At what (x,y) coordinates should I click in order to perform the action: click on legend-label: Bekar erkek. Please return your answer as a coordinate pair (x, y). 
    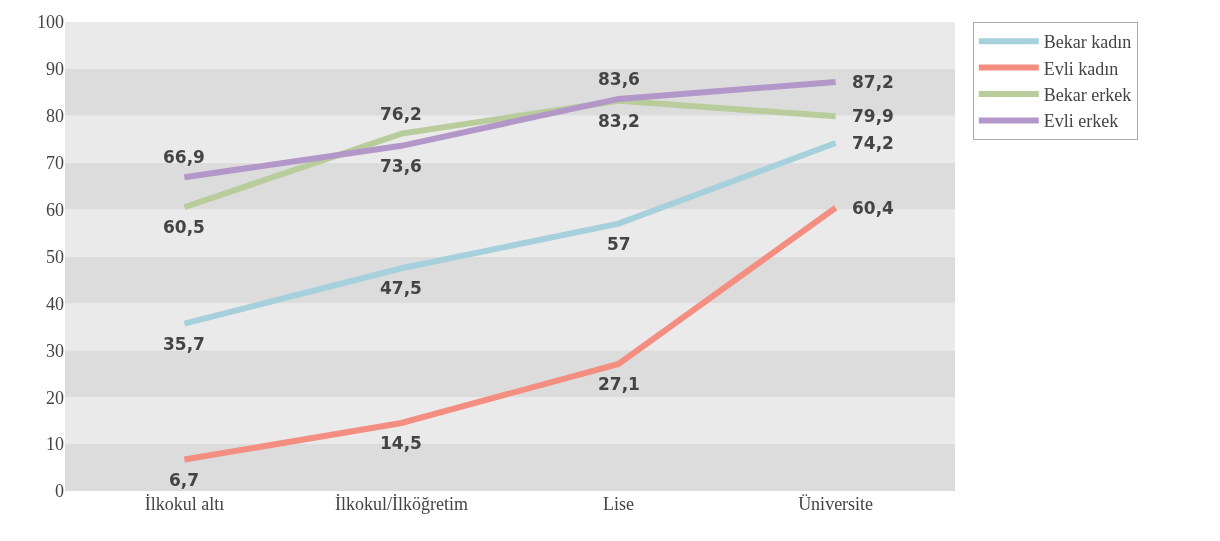
    Looking at the image, I should click on (1087, 95).